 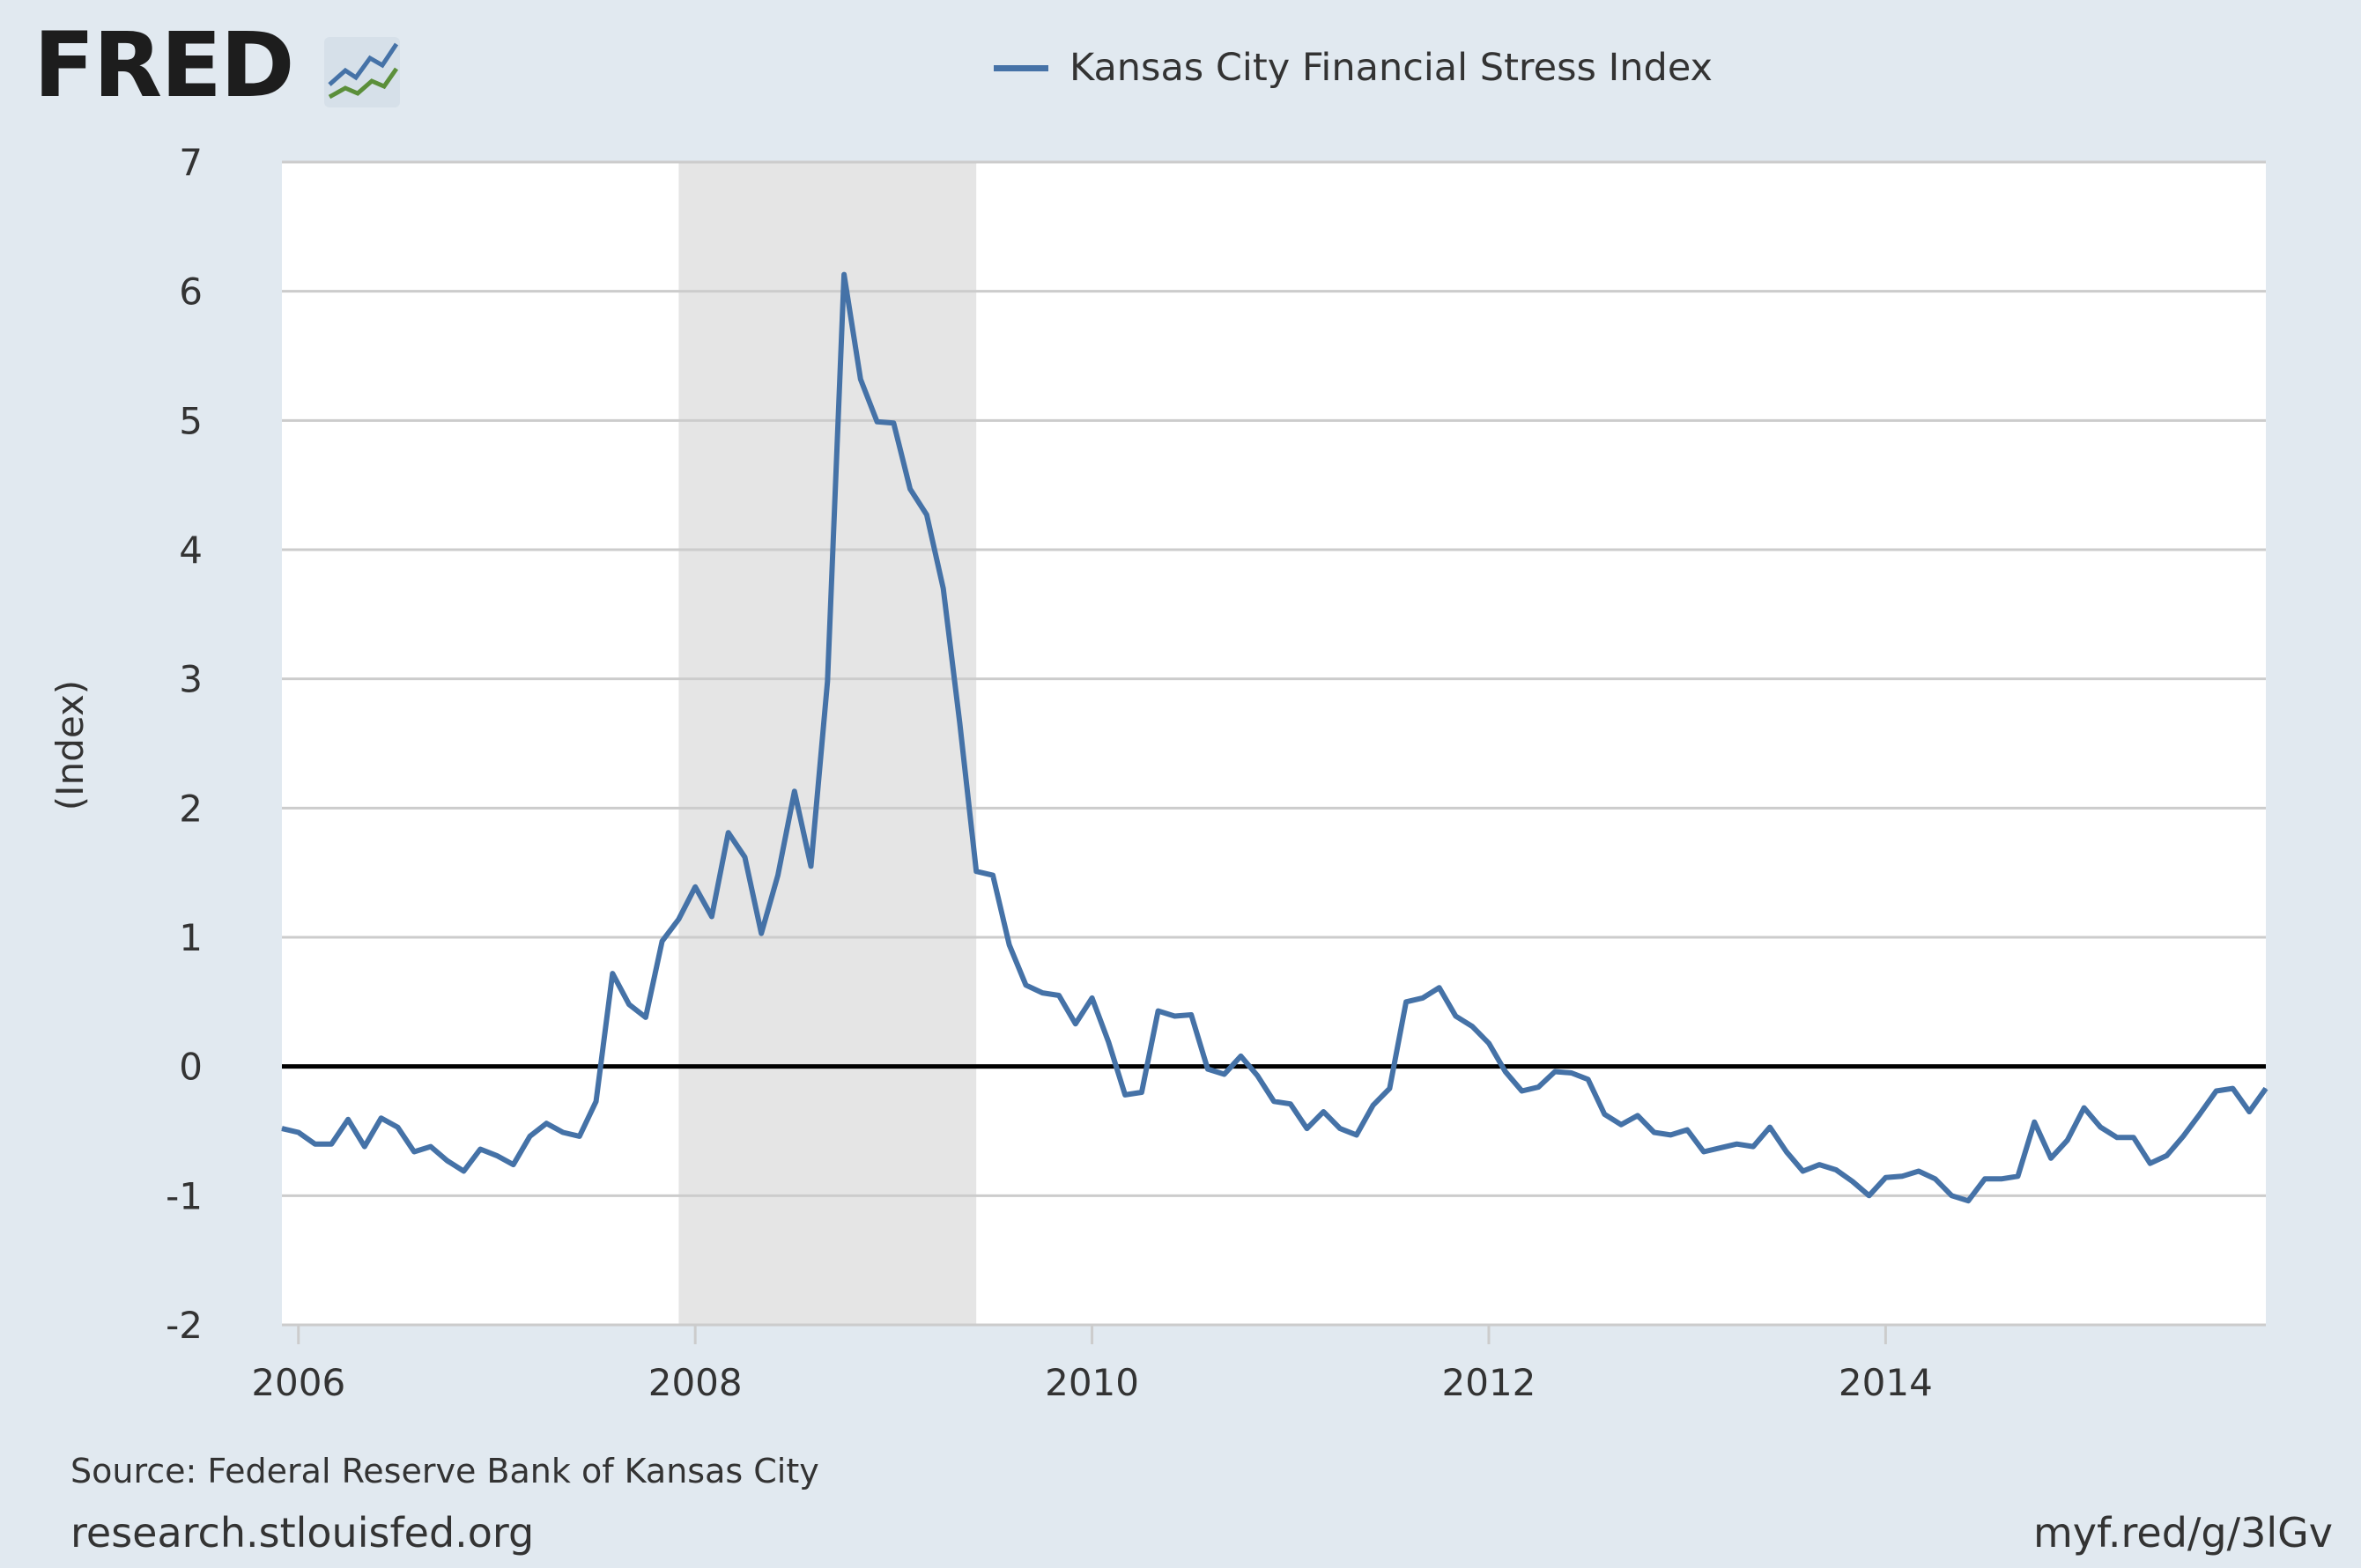 I want to click on y-tick-label: -2, so click(x=184, y=1325).